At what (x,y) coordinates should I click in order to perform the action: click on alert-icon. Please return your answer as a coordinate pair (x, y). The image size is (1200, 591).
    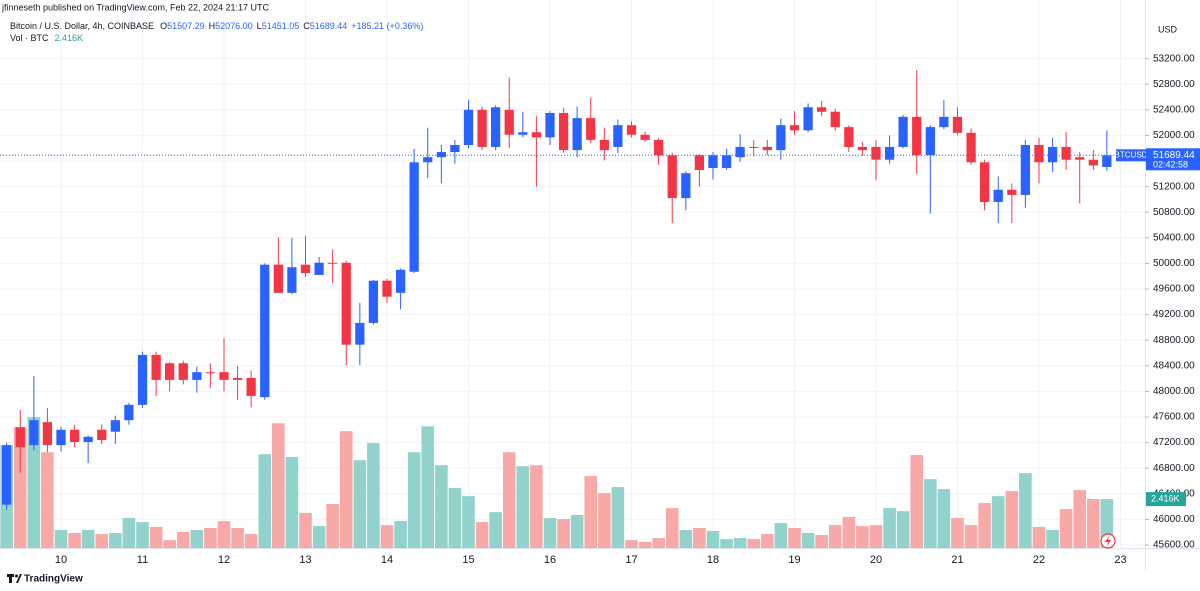
    Looking at the image, I should click on (1108, 541).